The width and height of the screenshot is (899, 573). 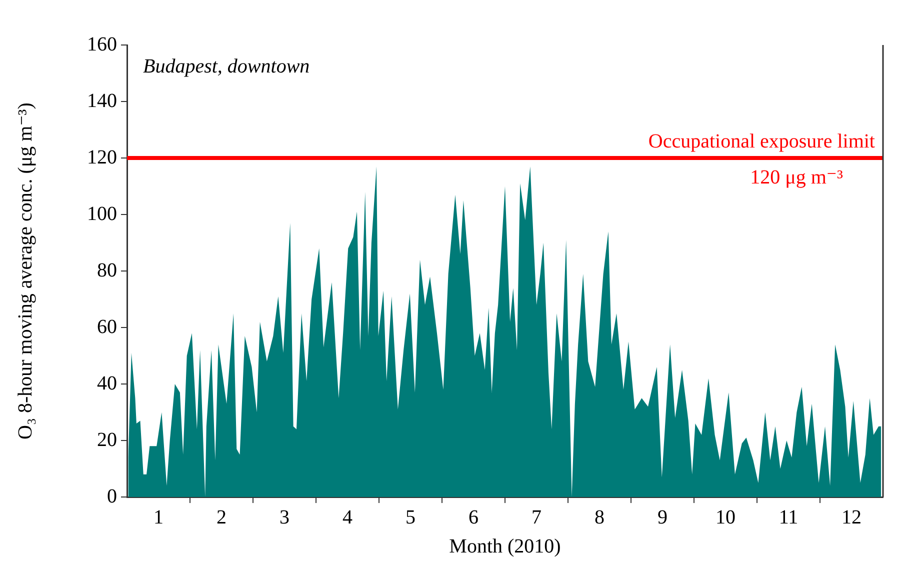 I want to click on y-tick-label: 140, so click(x=102, y=101).